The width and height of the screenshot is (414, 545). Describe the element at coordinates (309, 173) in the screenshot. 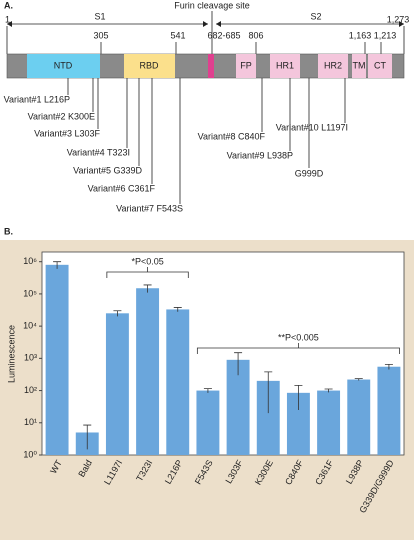

I see `variant-label: G999D` at that location.